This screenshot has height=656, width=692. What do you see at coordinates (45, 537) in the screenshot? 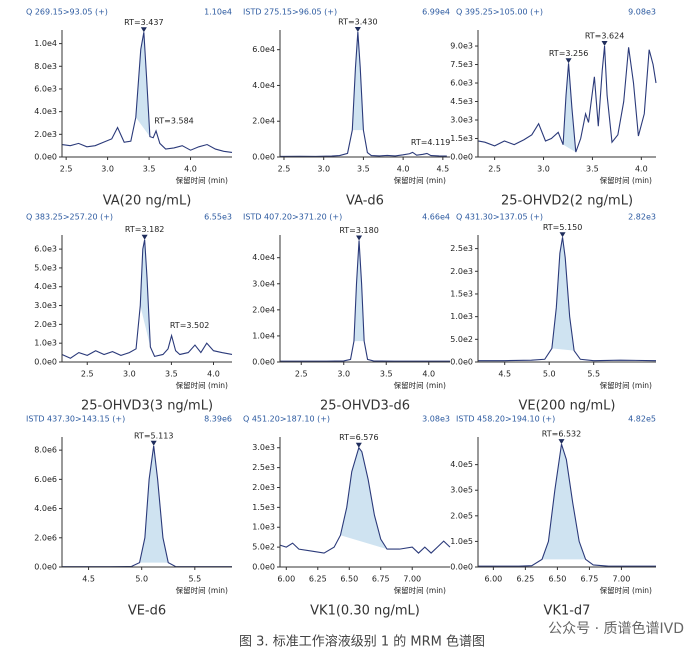
I see `y-tick-label: 2.0e6` at bounding box center [45, 537].